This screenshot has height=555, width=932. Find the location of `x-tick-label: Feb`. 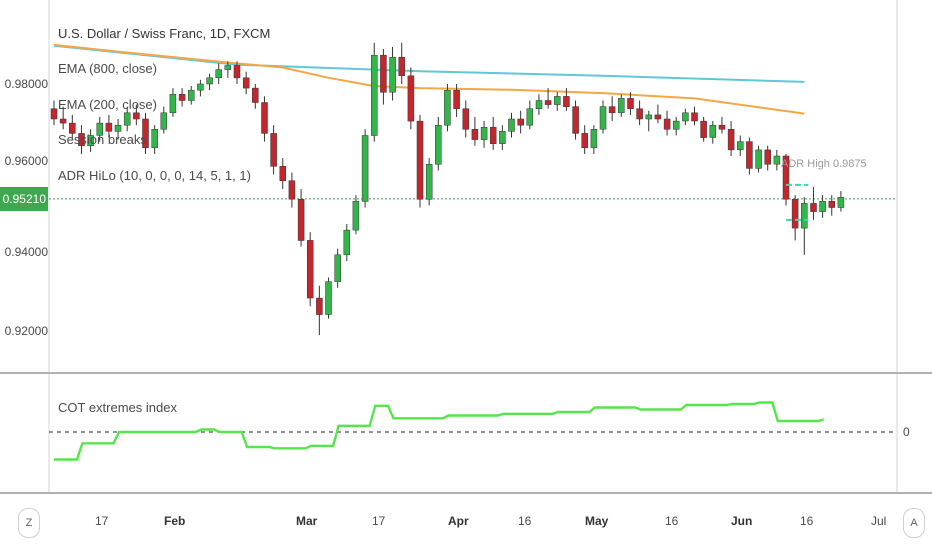

x-tick-label: Feb is located at coordinates (175, 521).